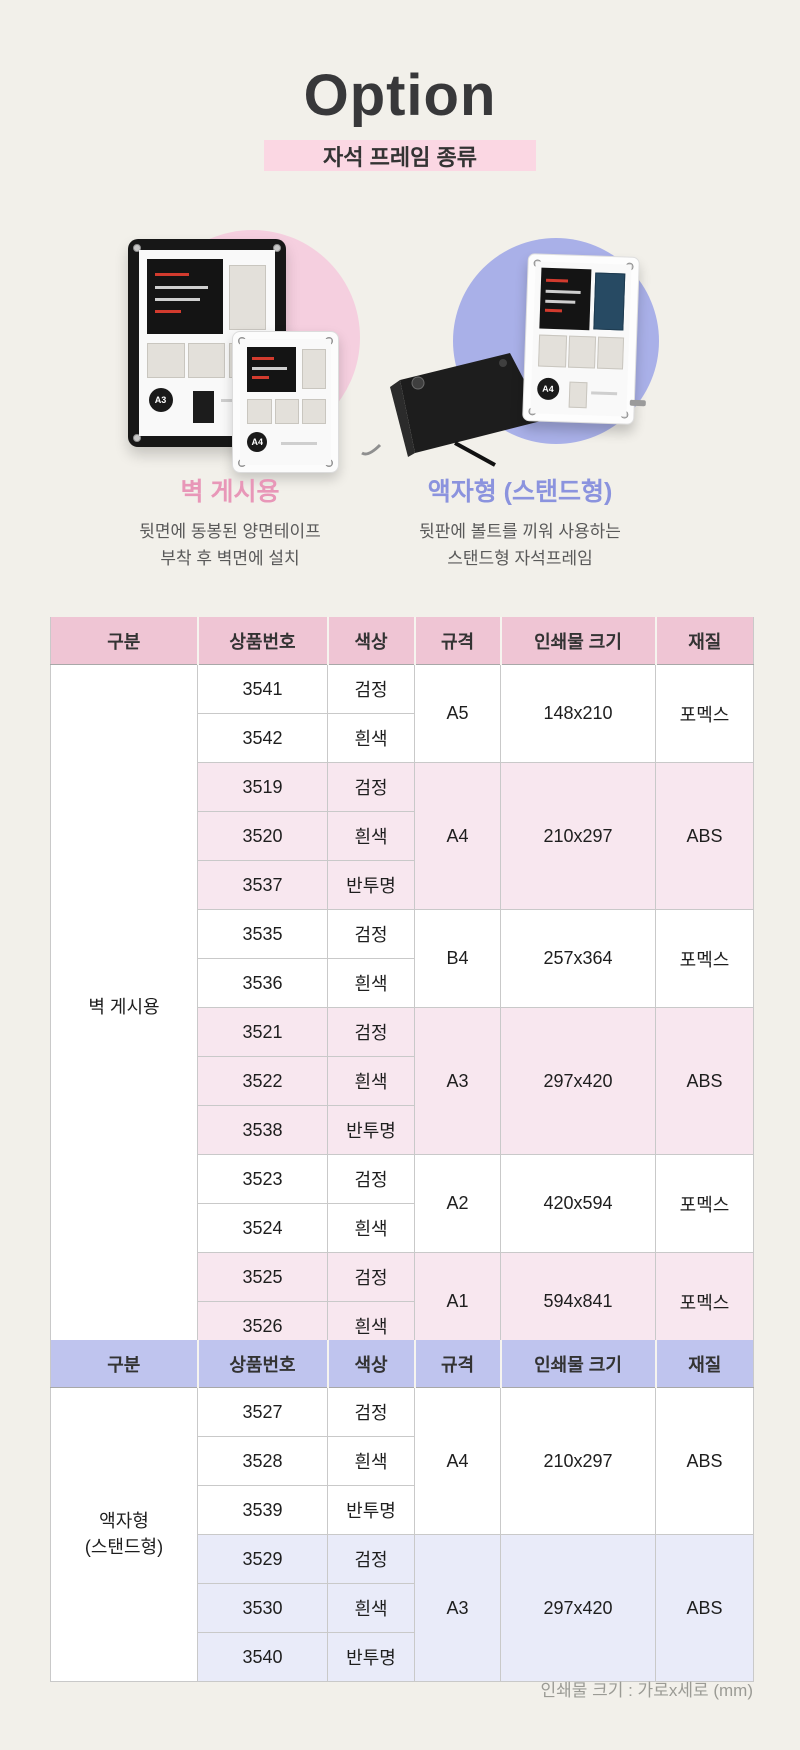  I want to click on table-row: 액자형 (스탠드형) 3527 검정 A4 210x297 ABS, so click(402, 1534).